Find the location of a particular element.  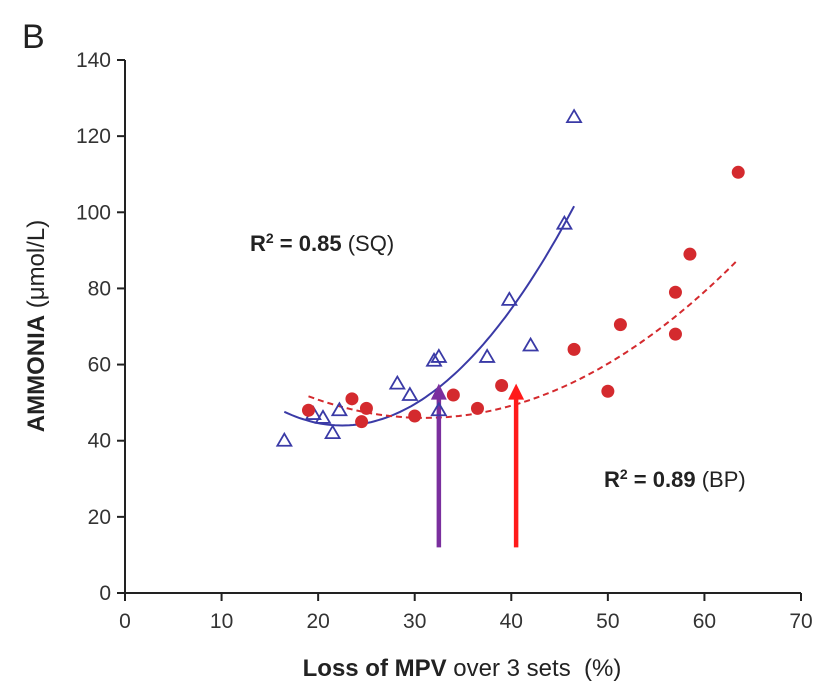

y-axis-title-rest: (μmol/L) is located at coordinates (36, 267).